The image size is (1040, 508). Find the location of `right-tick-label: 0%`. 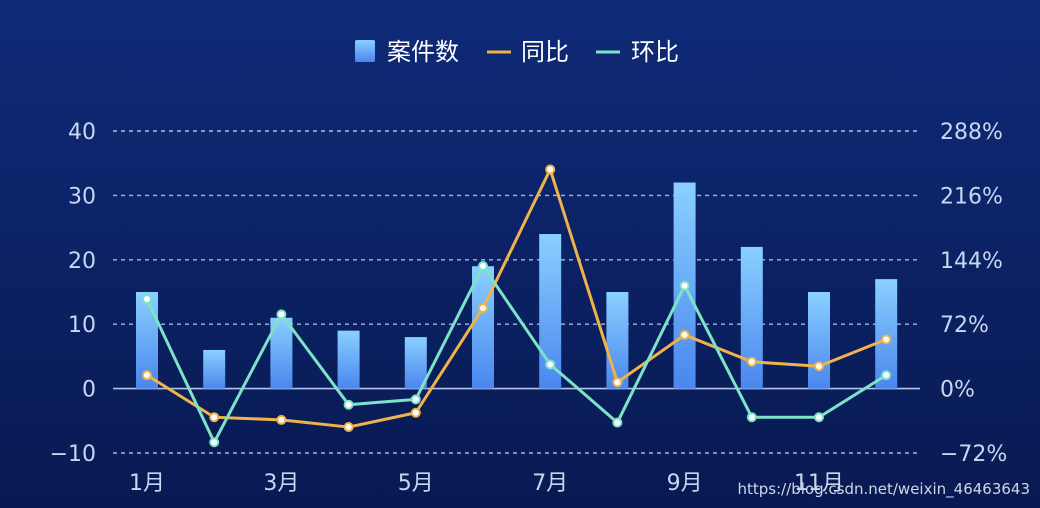

right-tick-label: 0% is located at coordinates (957, 390).